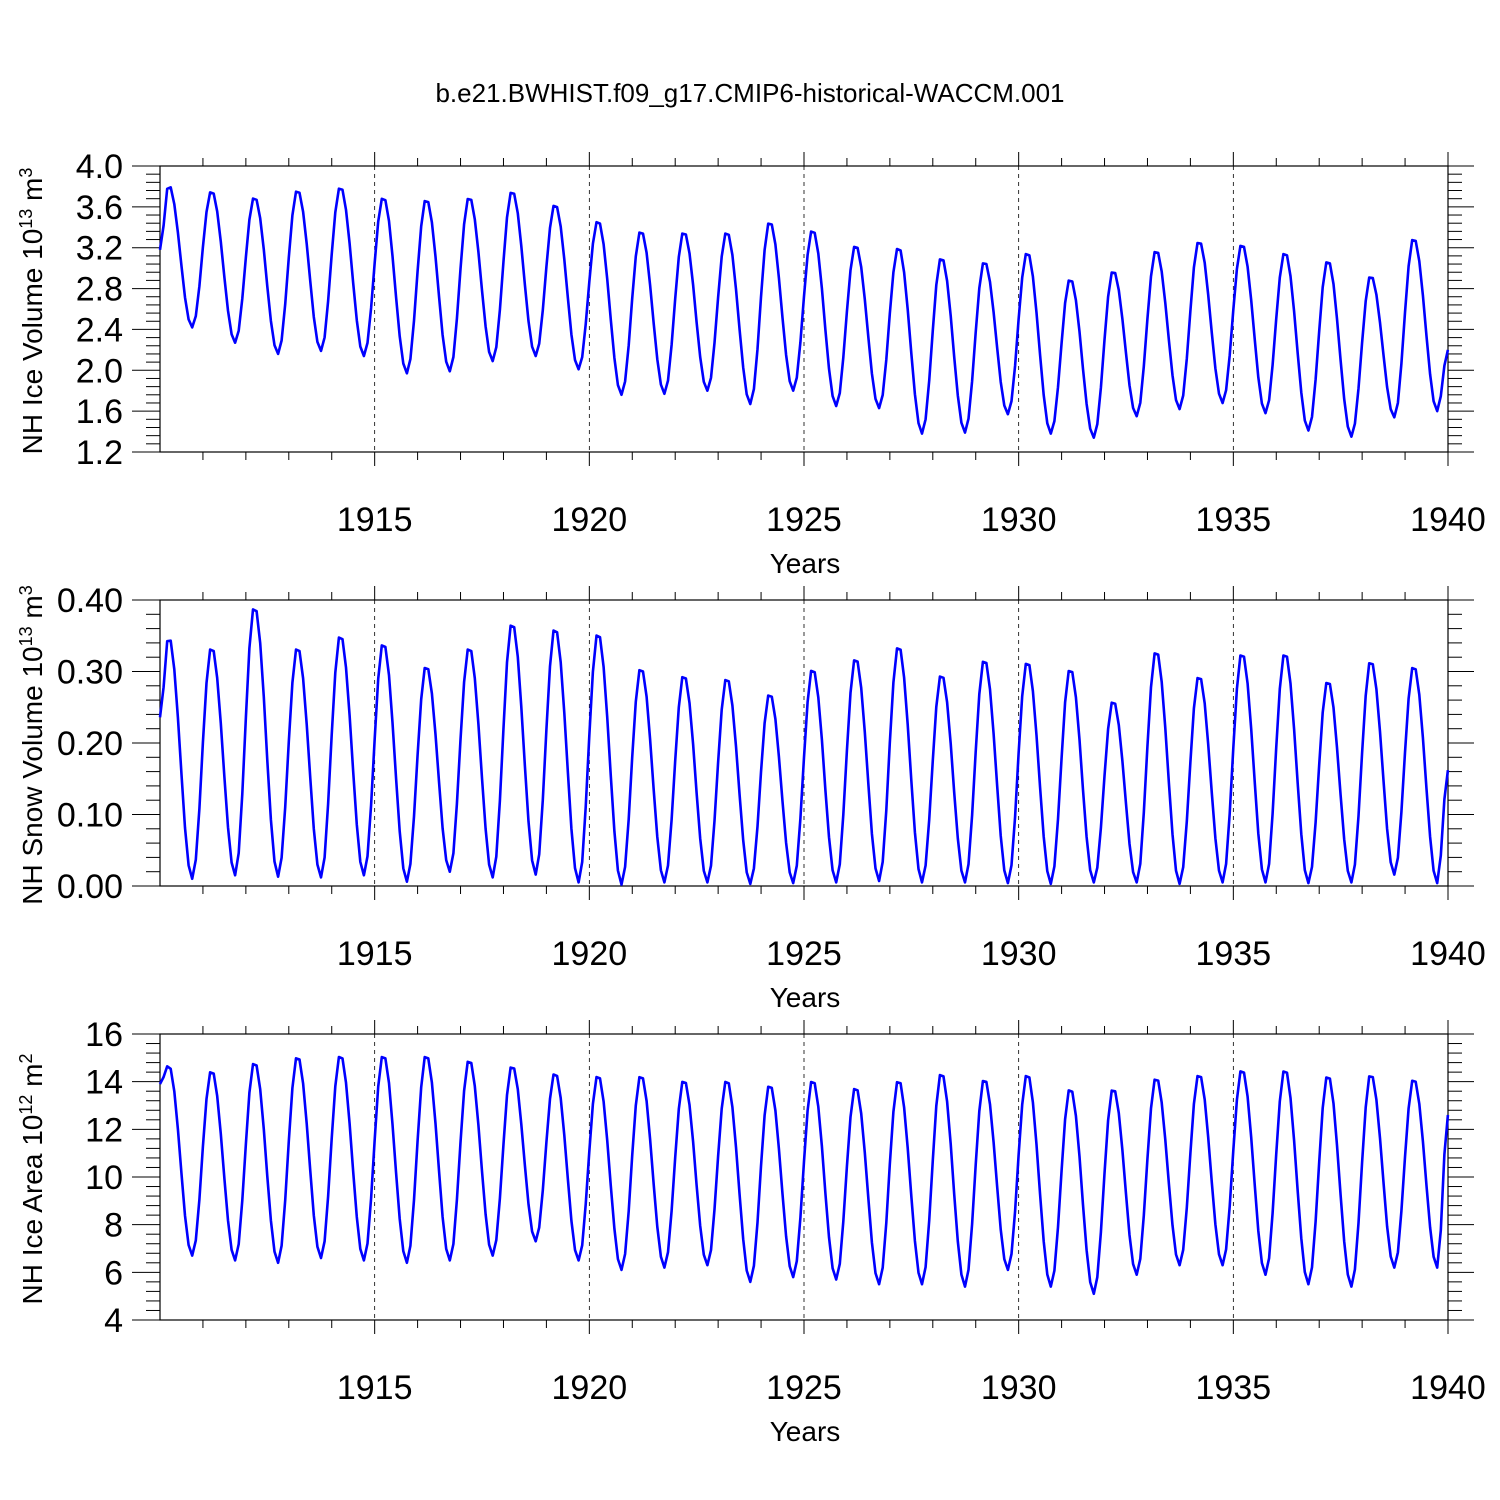 Image resolution: width=1500 pixels, height=1500 pixels. Describe the element at coordinates (113, 1273) in the screenshot. I see `y-tick-label: 6` at that location.